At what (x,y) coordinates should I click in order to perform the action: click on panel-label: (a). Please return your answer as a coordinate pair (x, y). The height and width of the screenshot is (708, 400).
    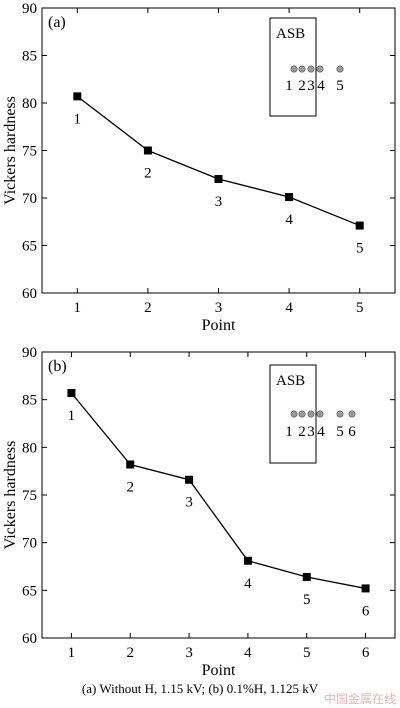
    Looking at the image, I should click on (57, 22).